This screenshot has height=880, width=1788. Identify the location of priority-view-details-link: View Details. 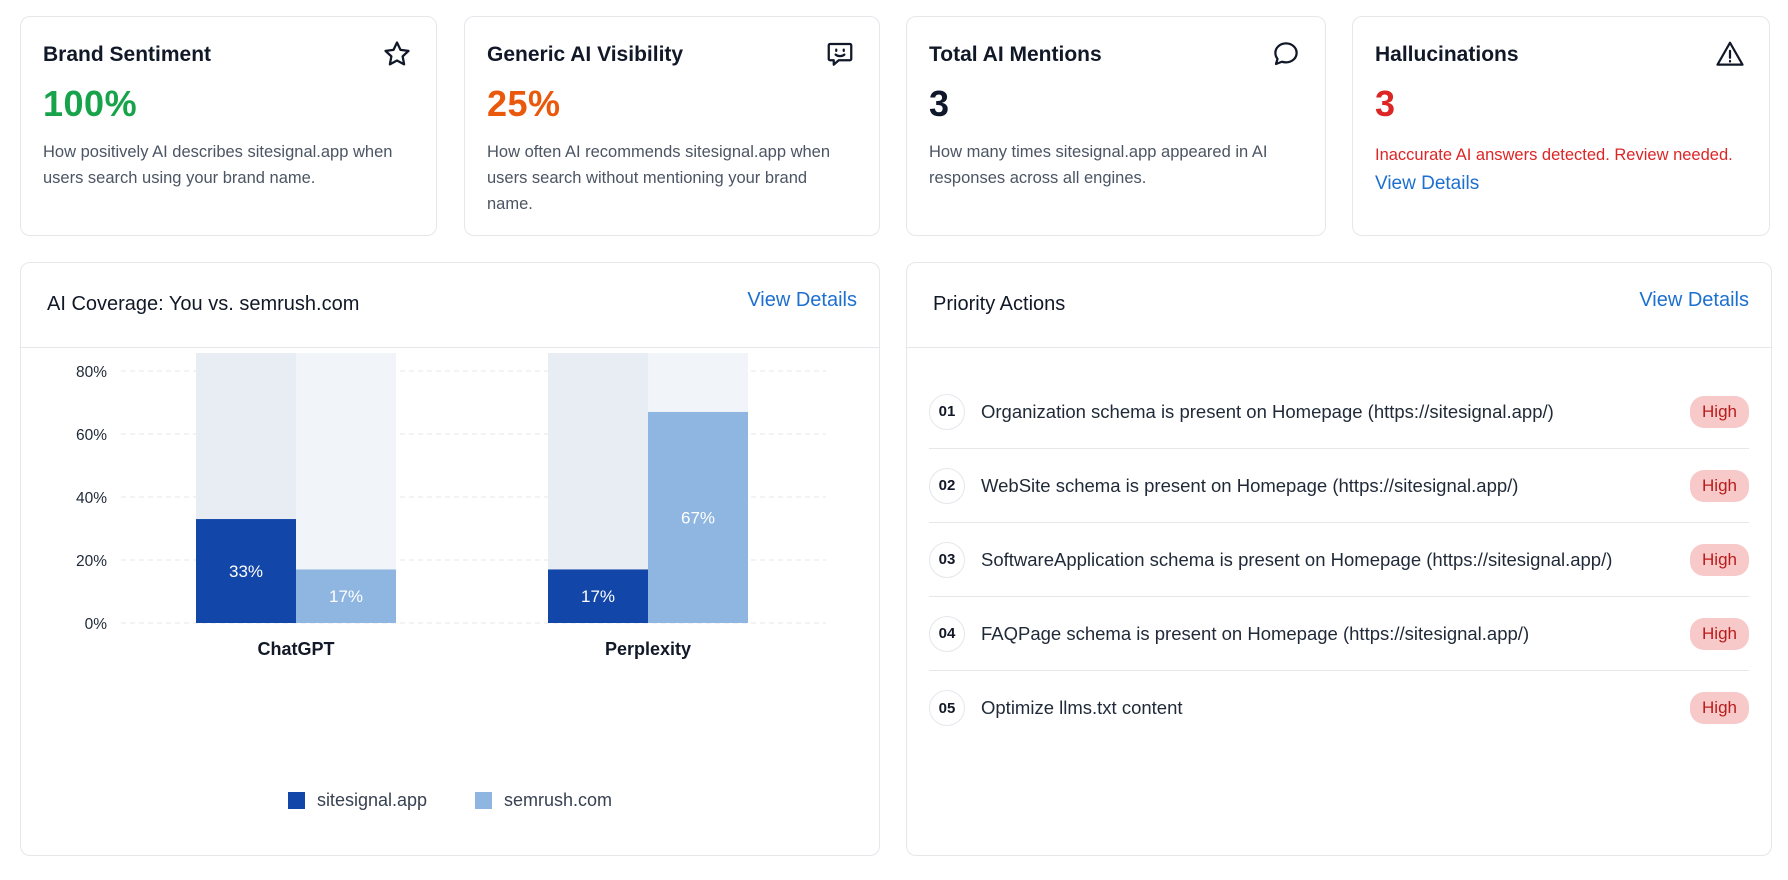
(1694, 300).